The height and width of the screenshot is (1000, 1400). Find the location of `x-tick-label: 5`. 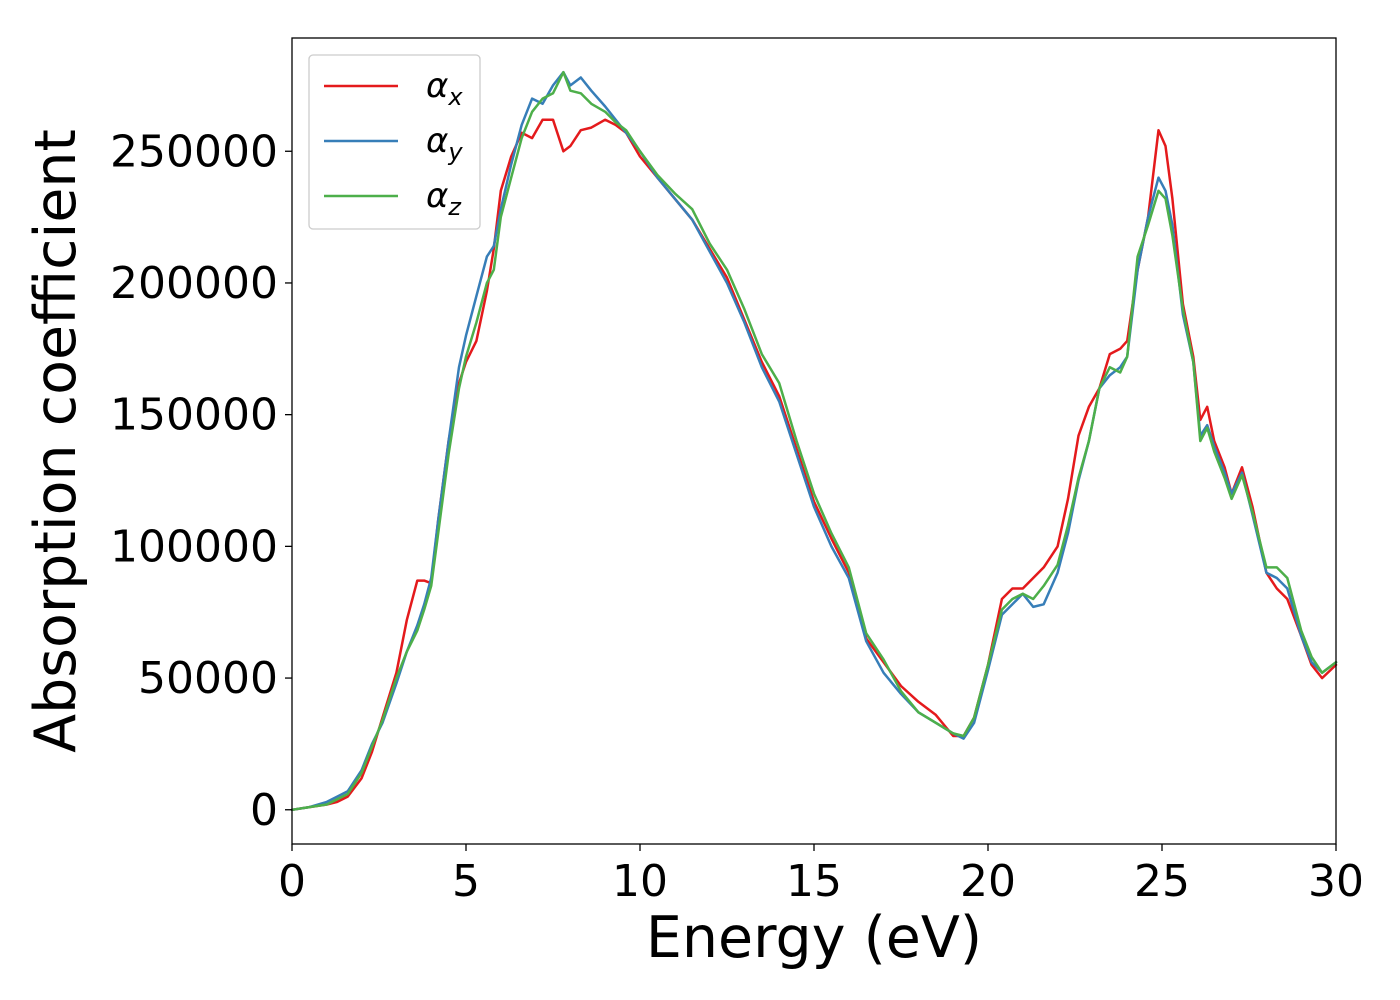

x-tick-label: 5 is located at coordinates (466, 881).